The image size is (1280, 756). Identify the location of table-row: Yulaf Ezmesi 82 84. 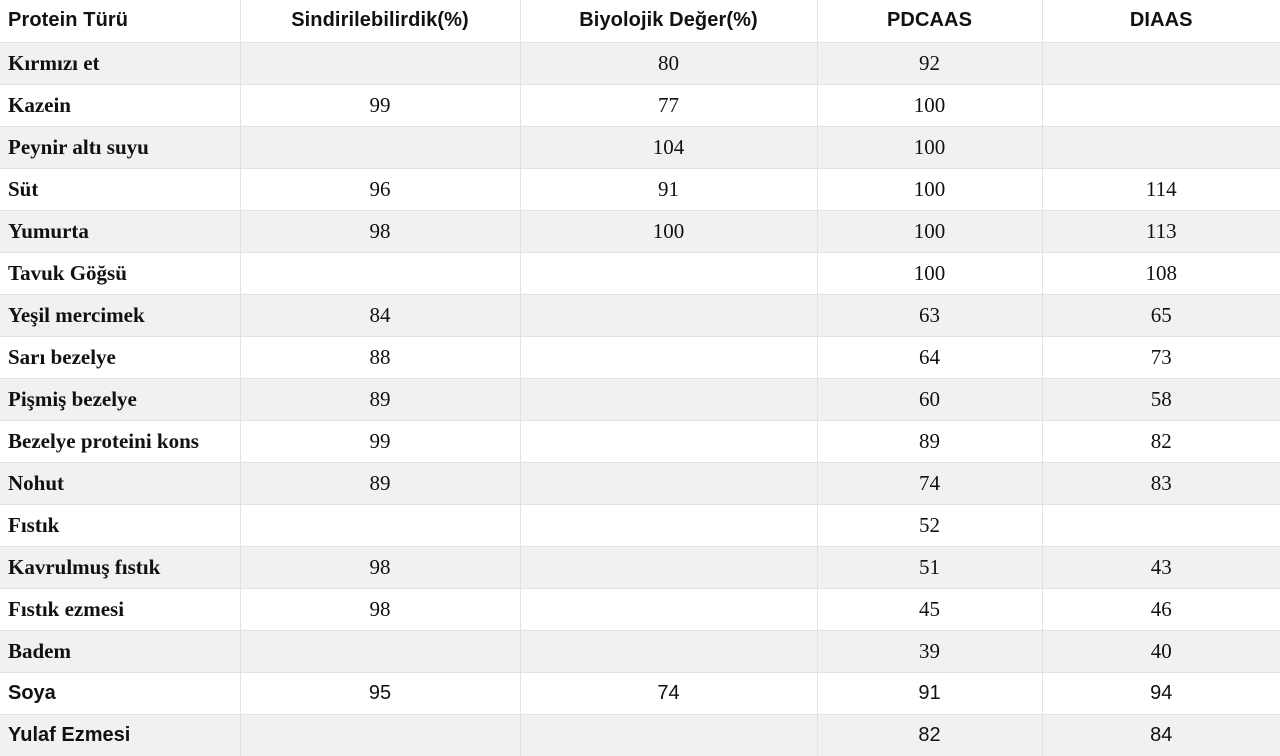
(640, 734).